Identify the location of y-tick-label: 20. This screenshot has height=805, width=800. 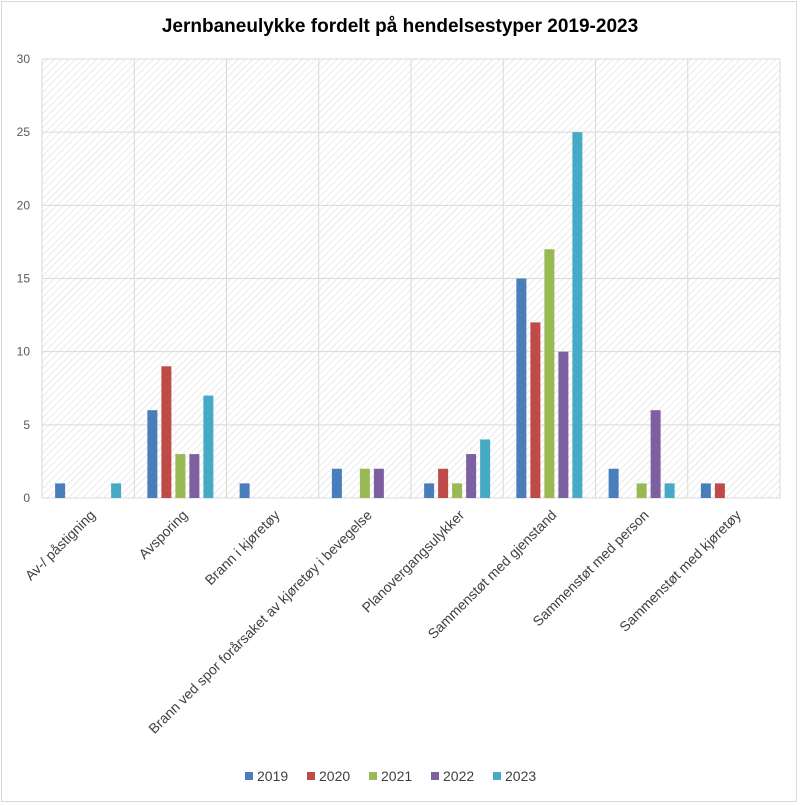
(24, 205).